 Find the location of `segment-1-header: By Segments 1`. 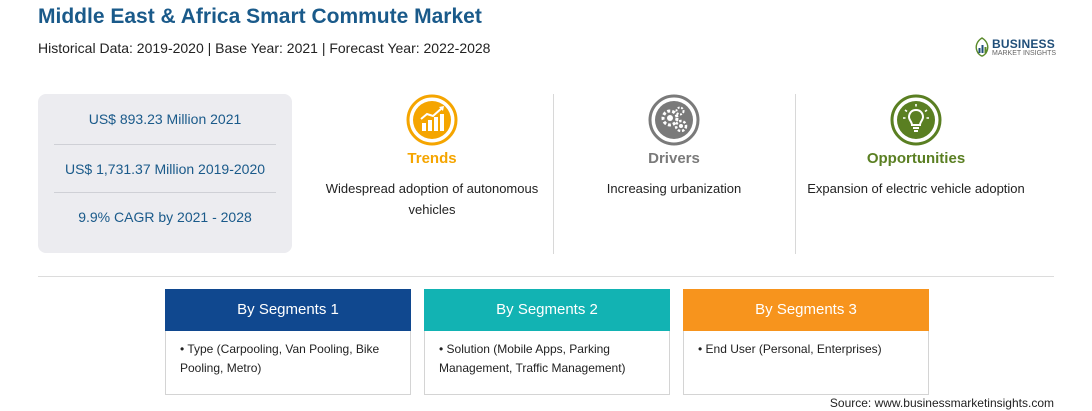

segment-1-header: By Segments 1 is located at coordinates (288, 310).